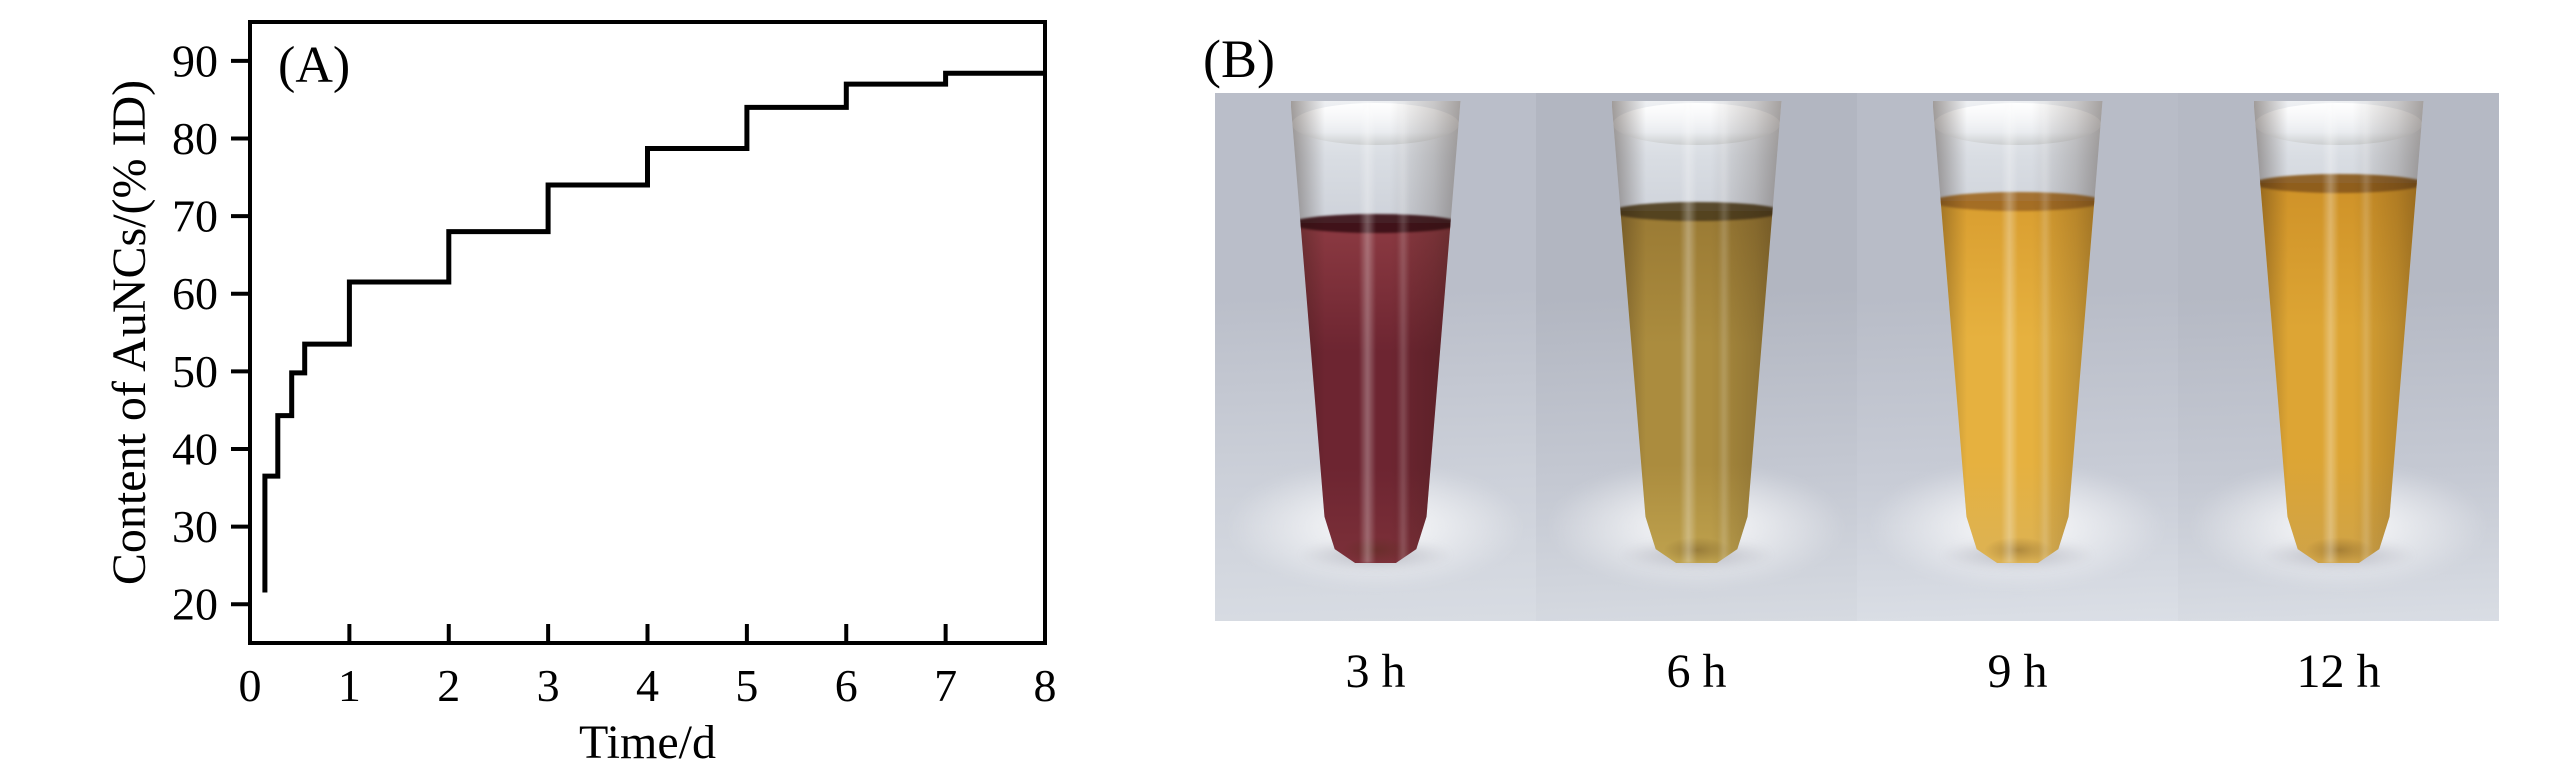 Image resolution: width=2567 pixels, height=780 pixels. What do you see at coordinates (195, 526) in the screenshot?
I see `y-tick-label: 30` at bounding box center [195, 526].